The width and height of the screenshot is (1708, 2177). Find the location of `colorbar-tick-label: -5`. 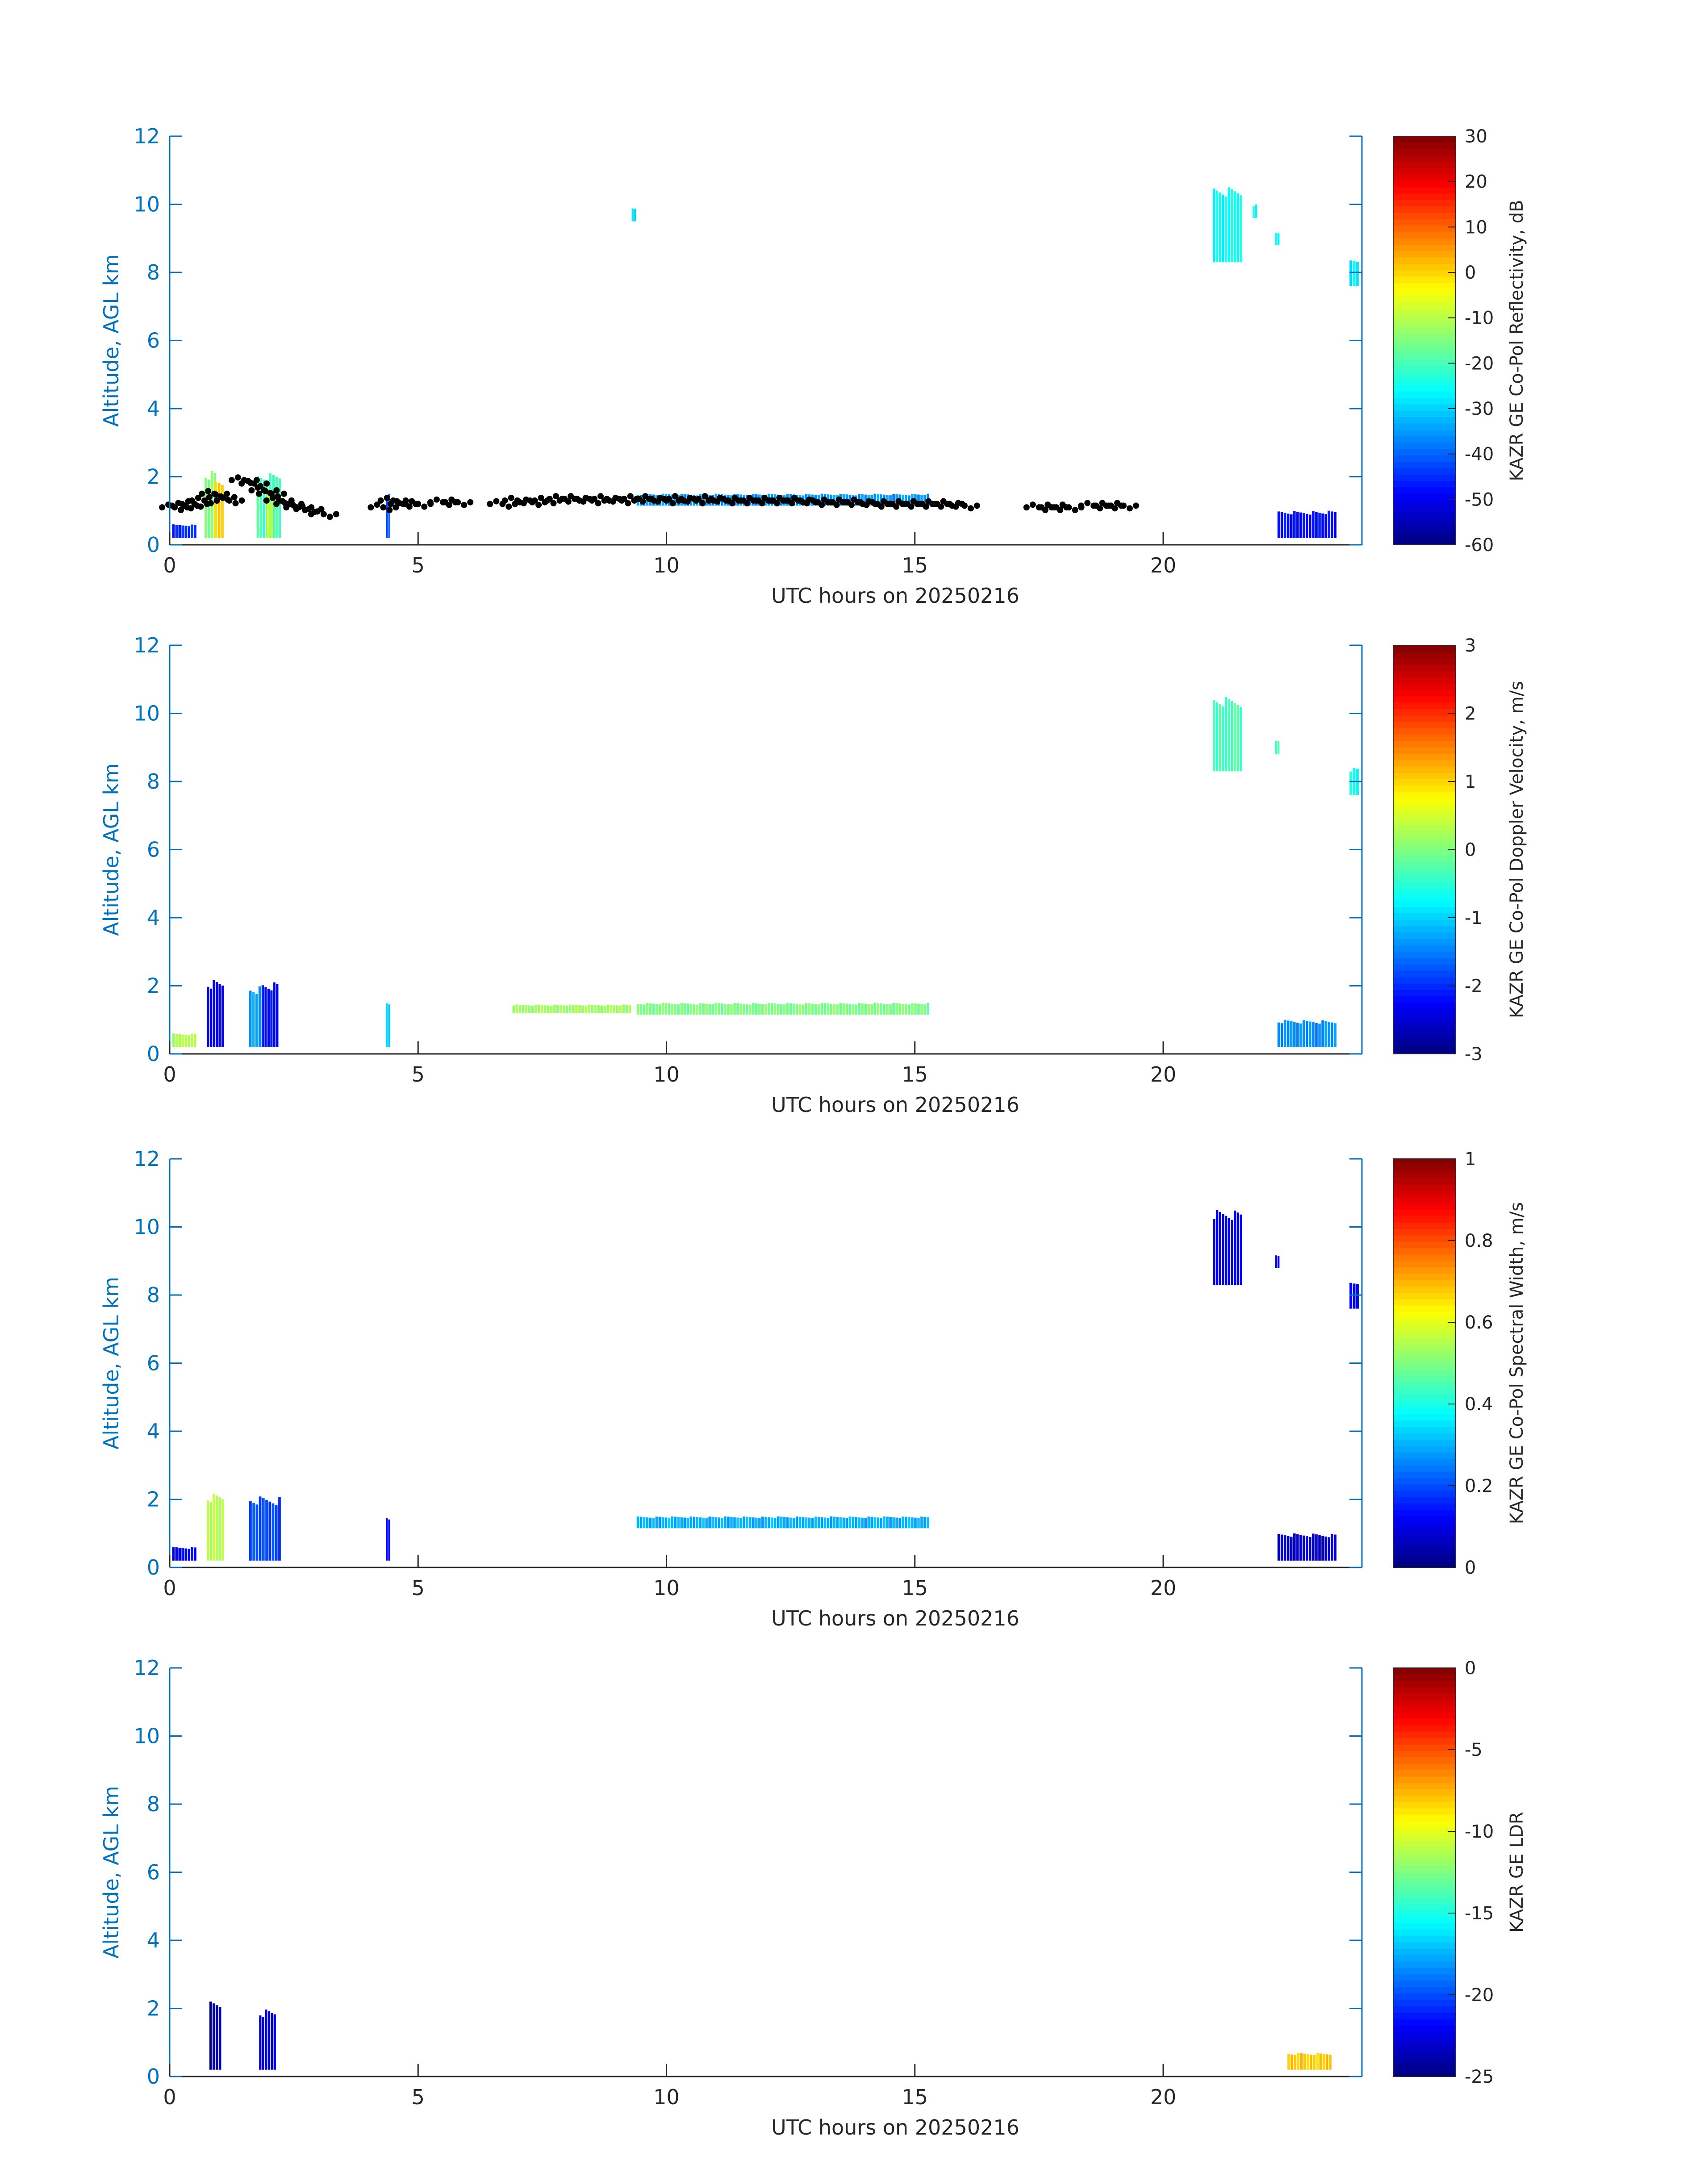

colorbar-tick-label: -5 is located at coordinates (1473, 1750).